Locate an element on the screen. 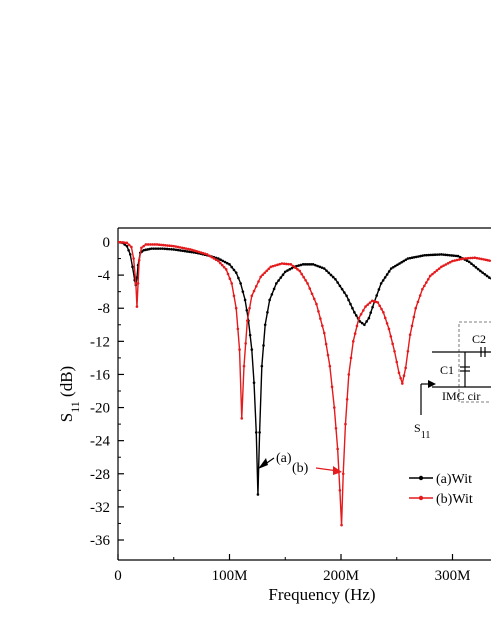  legend-entry-a: (a)Wit is located at coordinates (440, 479).